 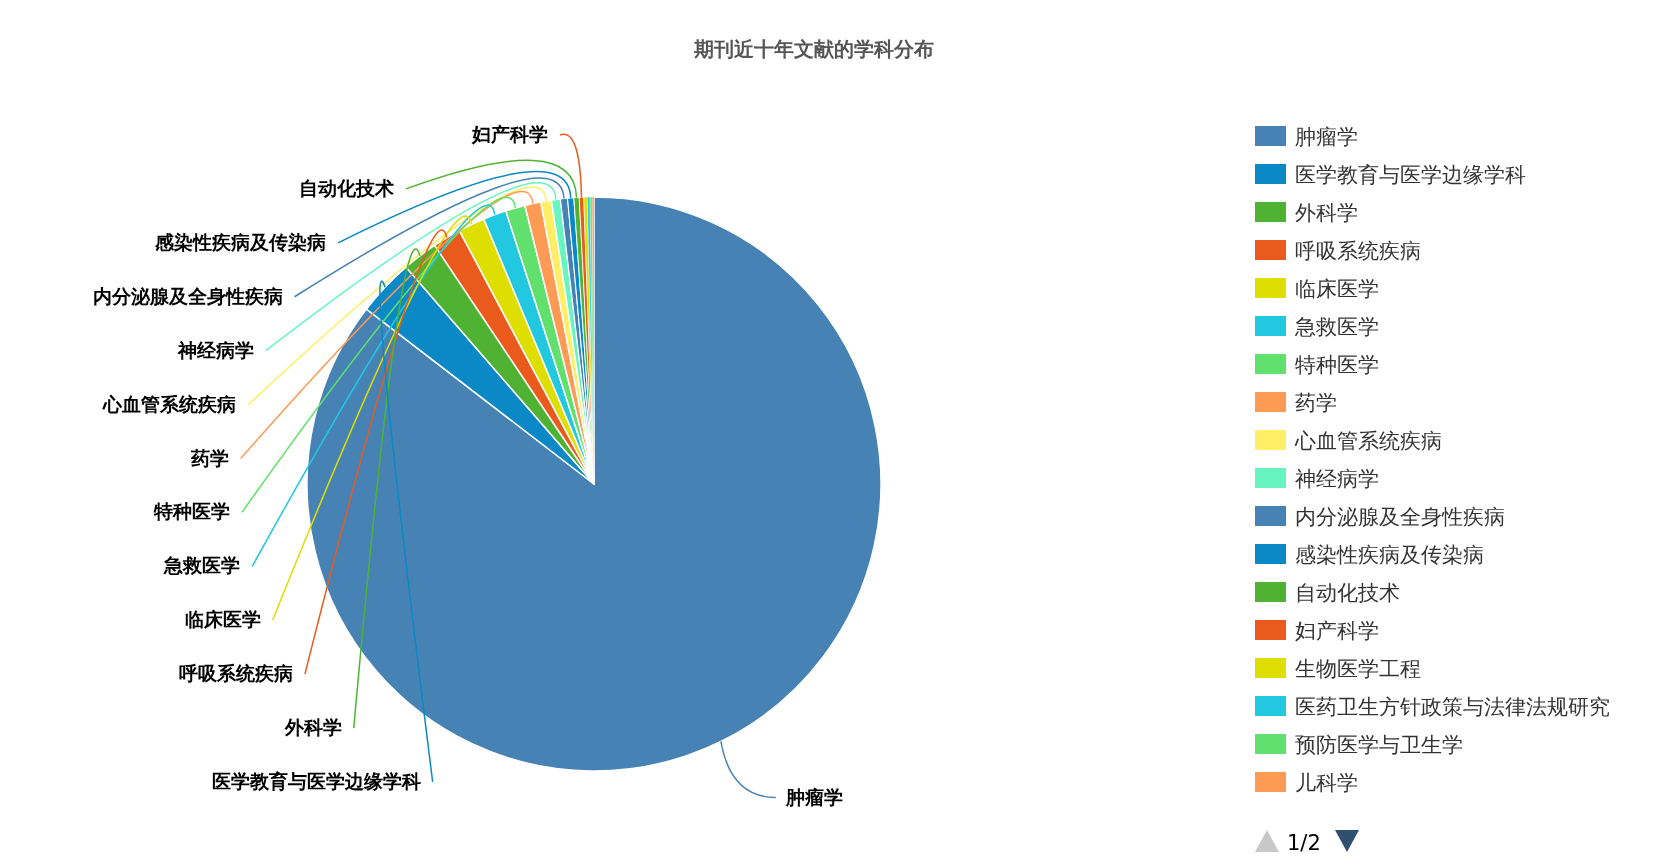 I want to click on slice-label: 肿瘤学, so click(x=813, y=797).